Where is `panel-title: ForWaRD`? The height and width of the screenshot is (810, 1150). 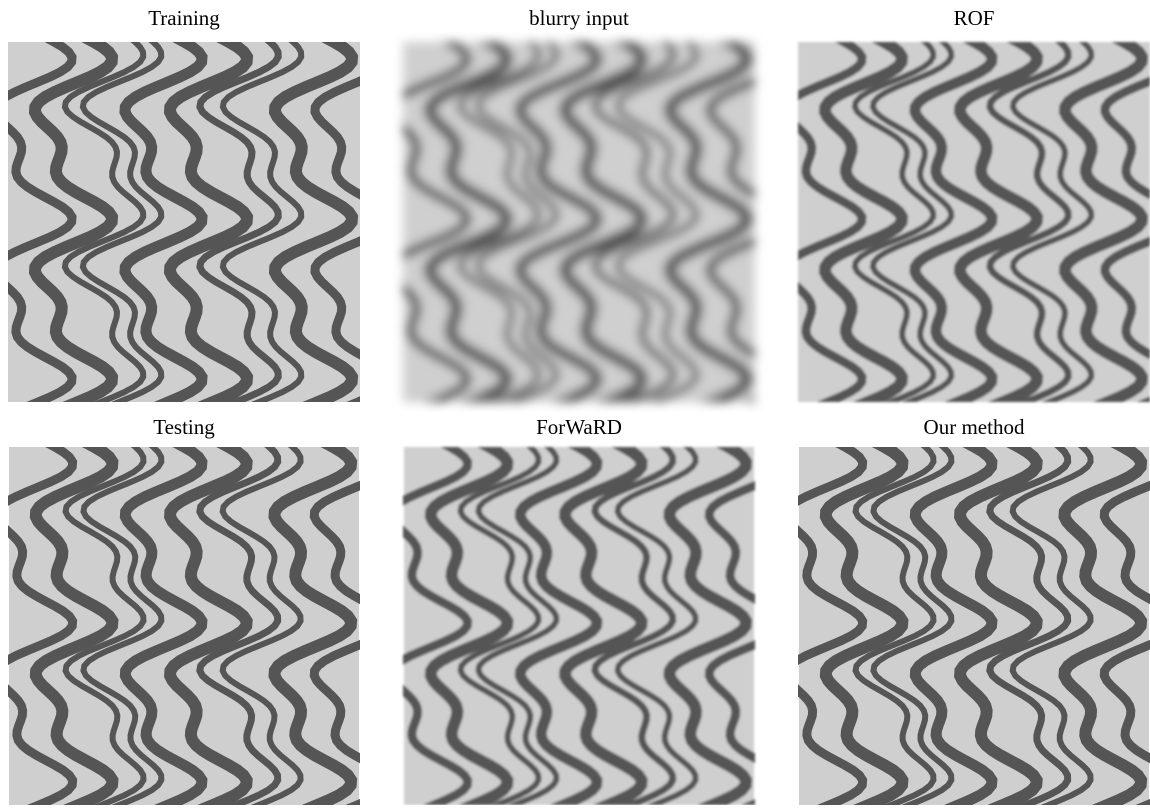
panel-title: ForWaRD is located at coordinates (579, 427).